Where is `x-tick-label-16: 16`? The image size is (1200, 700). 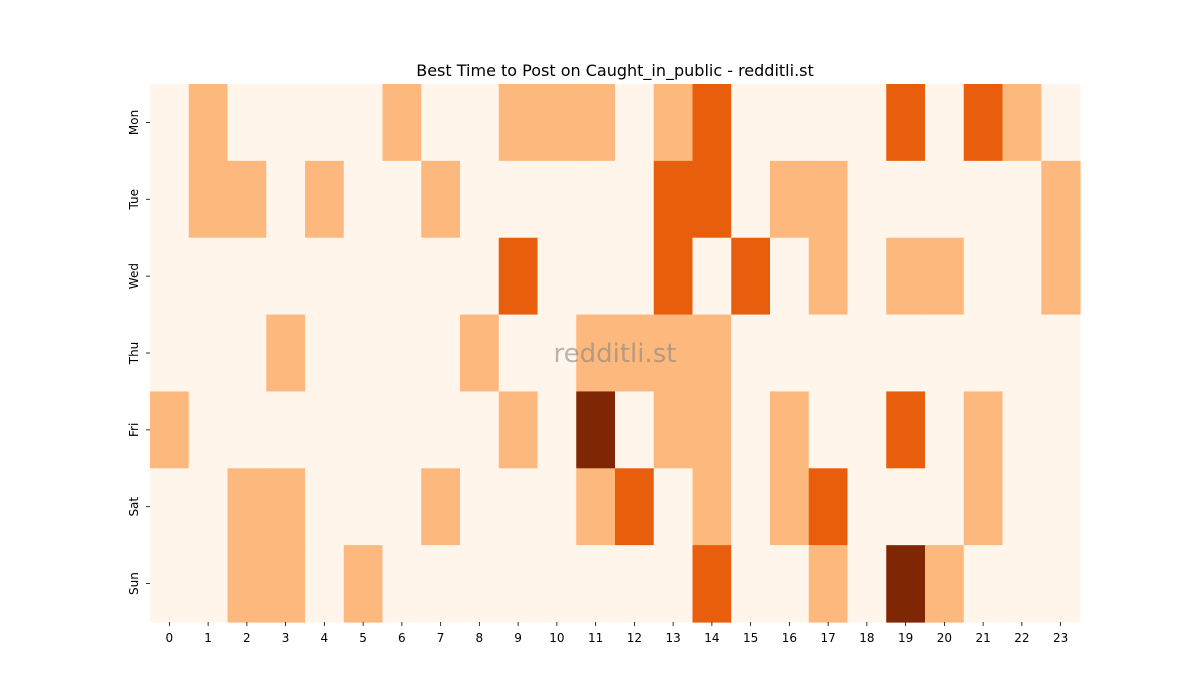 x-tick-label-16: 16 is located at coordinates (789, 638).